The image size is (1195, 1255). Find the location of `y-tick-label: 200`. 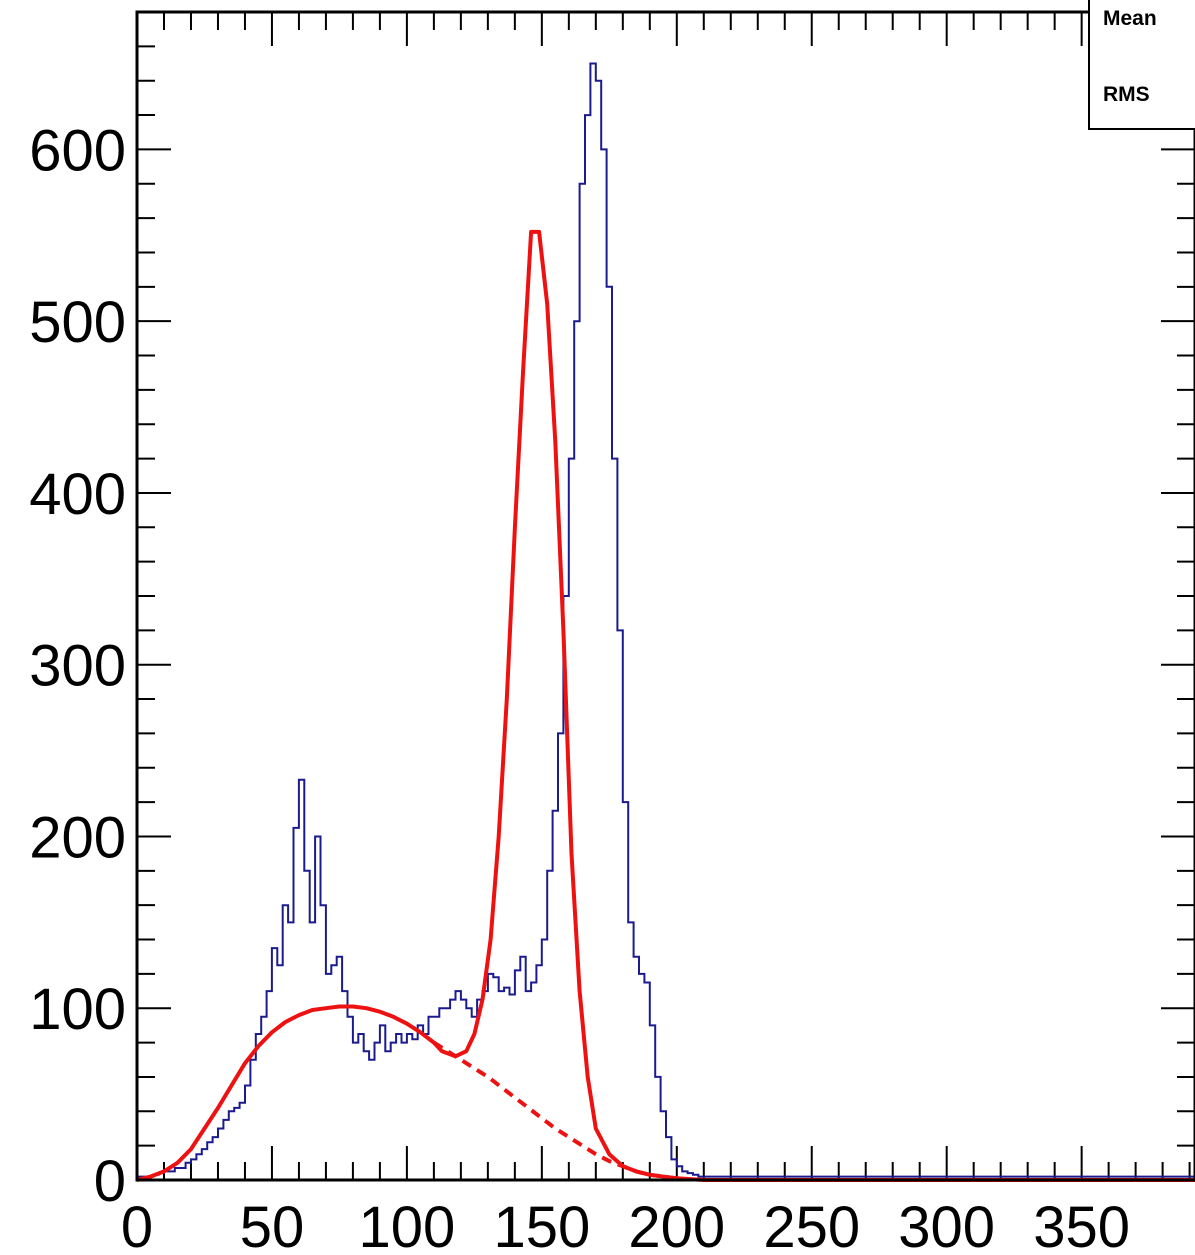

y-tick-label: 200 is located at coordinates (77, 837).